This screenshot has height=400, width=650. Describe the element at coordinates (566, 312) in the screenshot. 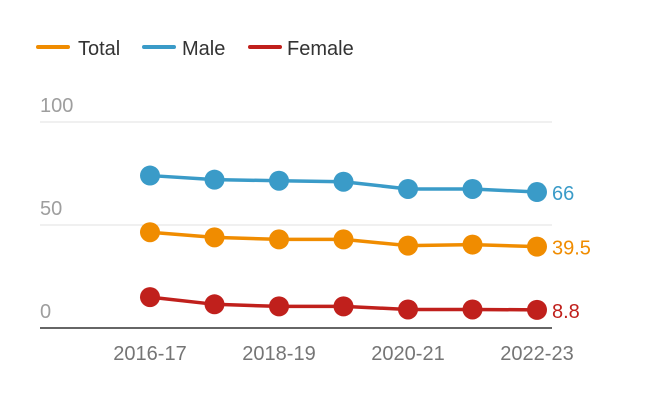

I see `end-label-female: 8.8` at that location.